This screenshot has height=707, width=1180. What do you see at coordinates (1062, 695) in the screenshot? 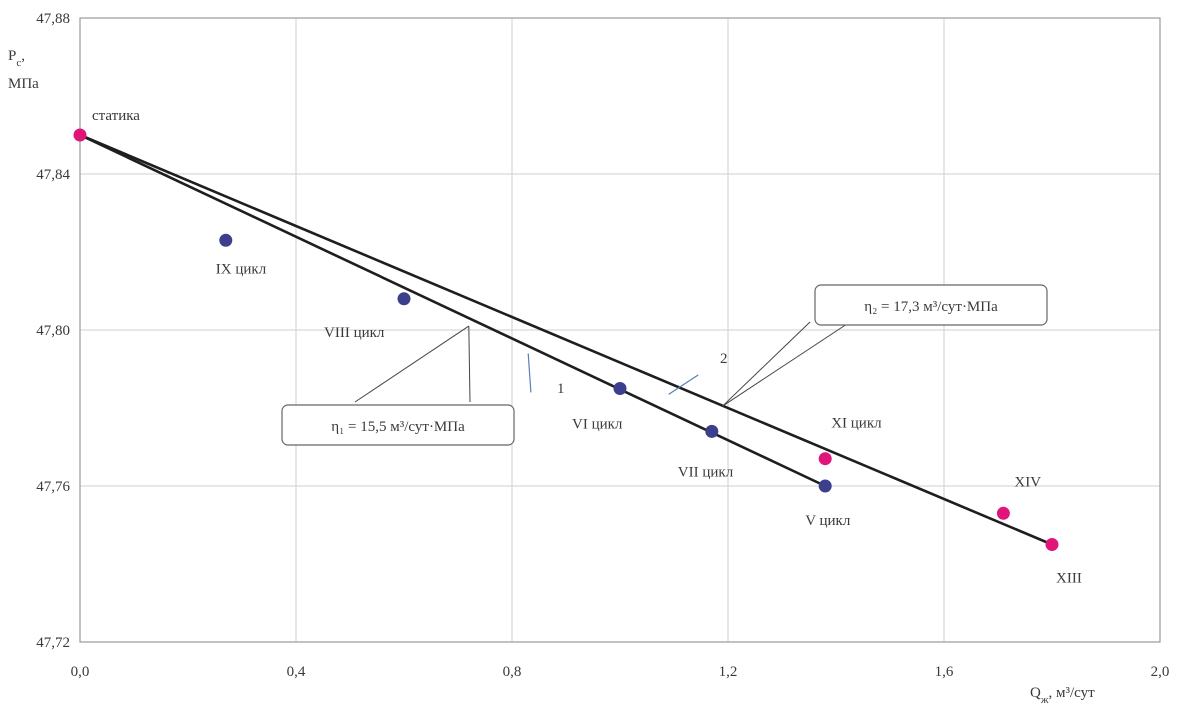
I see `x-axis-label: Qж, м³/сут` at bounding box center [1062, 695].